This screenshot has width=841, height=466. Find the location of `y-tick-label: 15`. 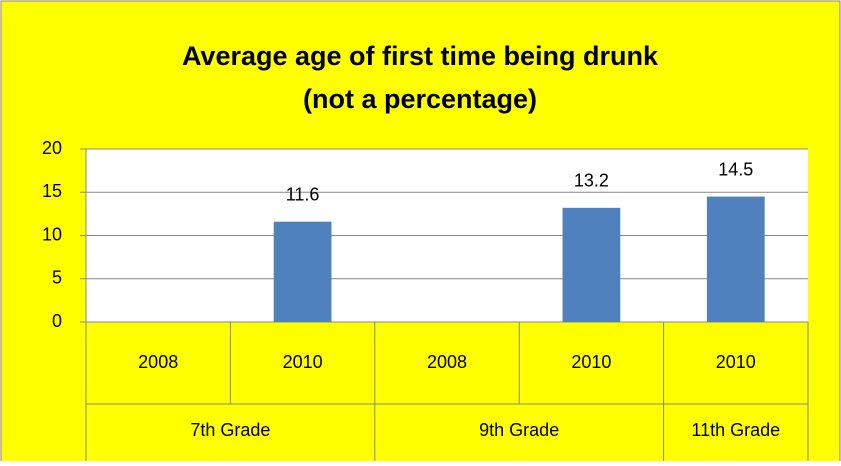

y-tick-label: 15 is located at coordinates (52, 191).